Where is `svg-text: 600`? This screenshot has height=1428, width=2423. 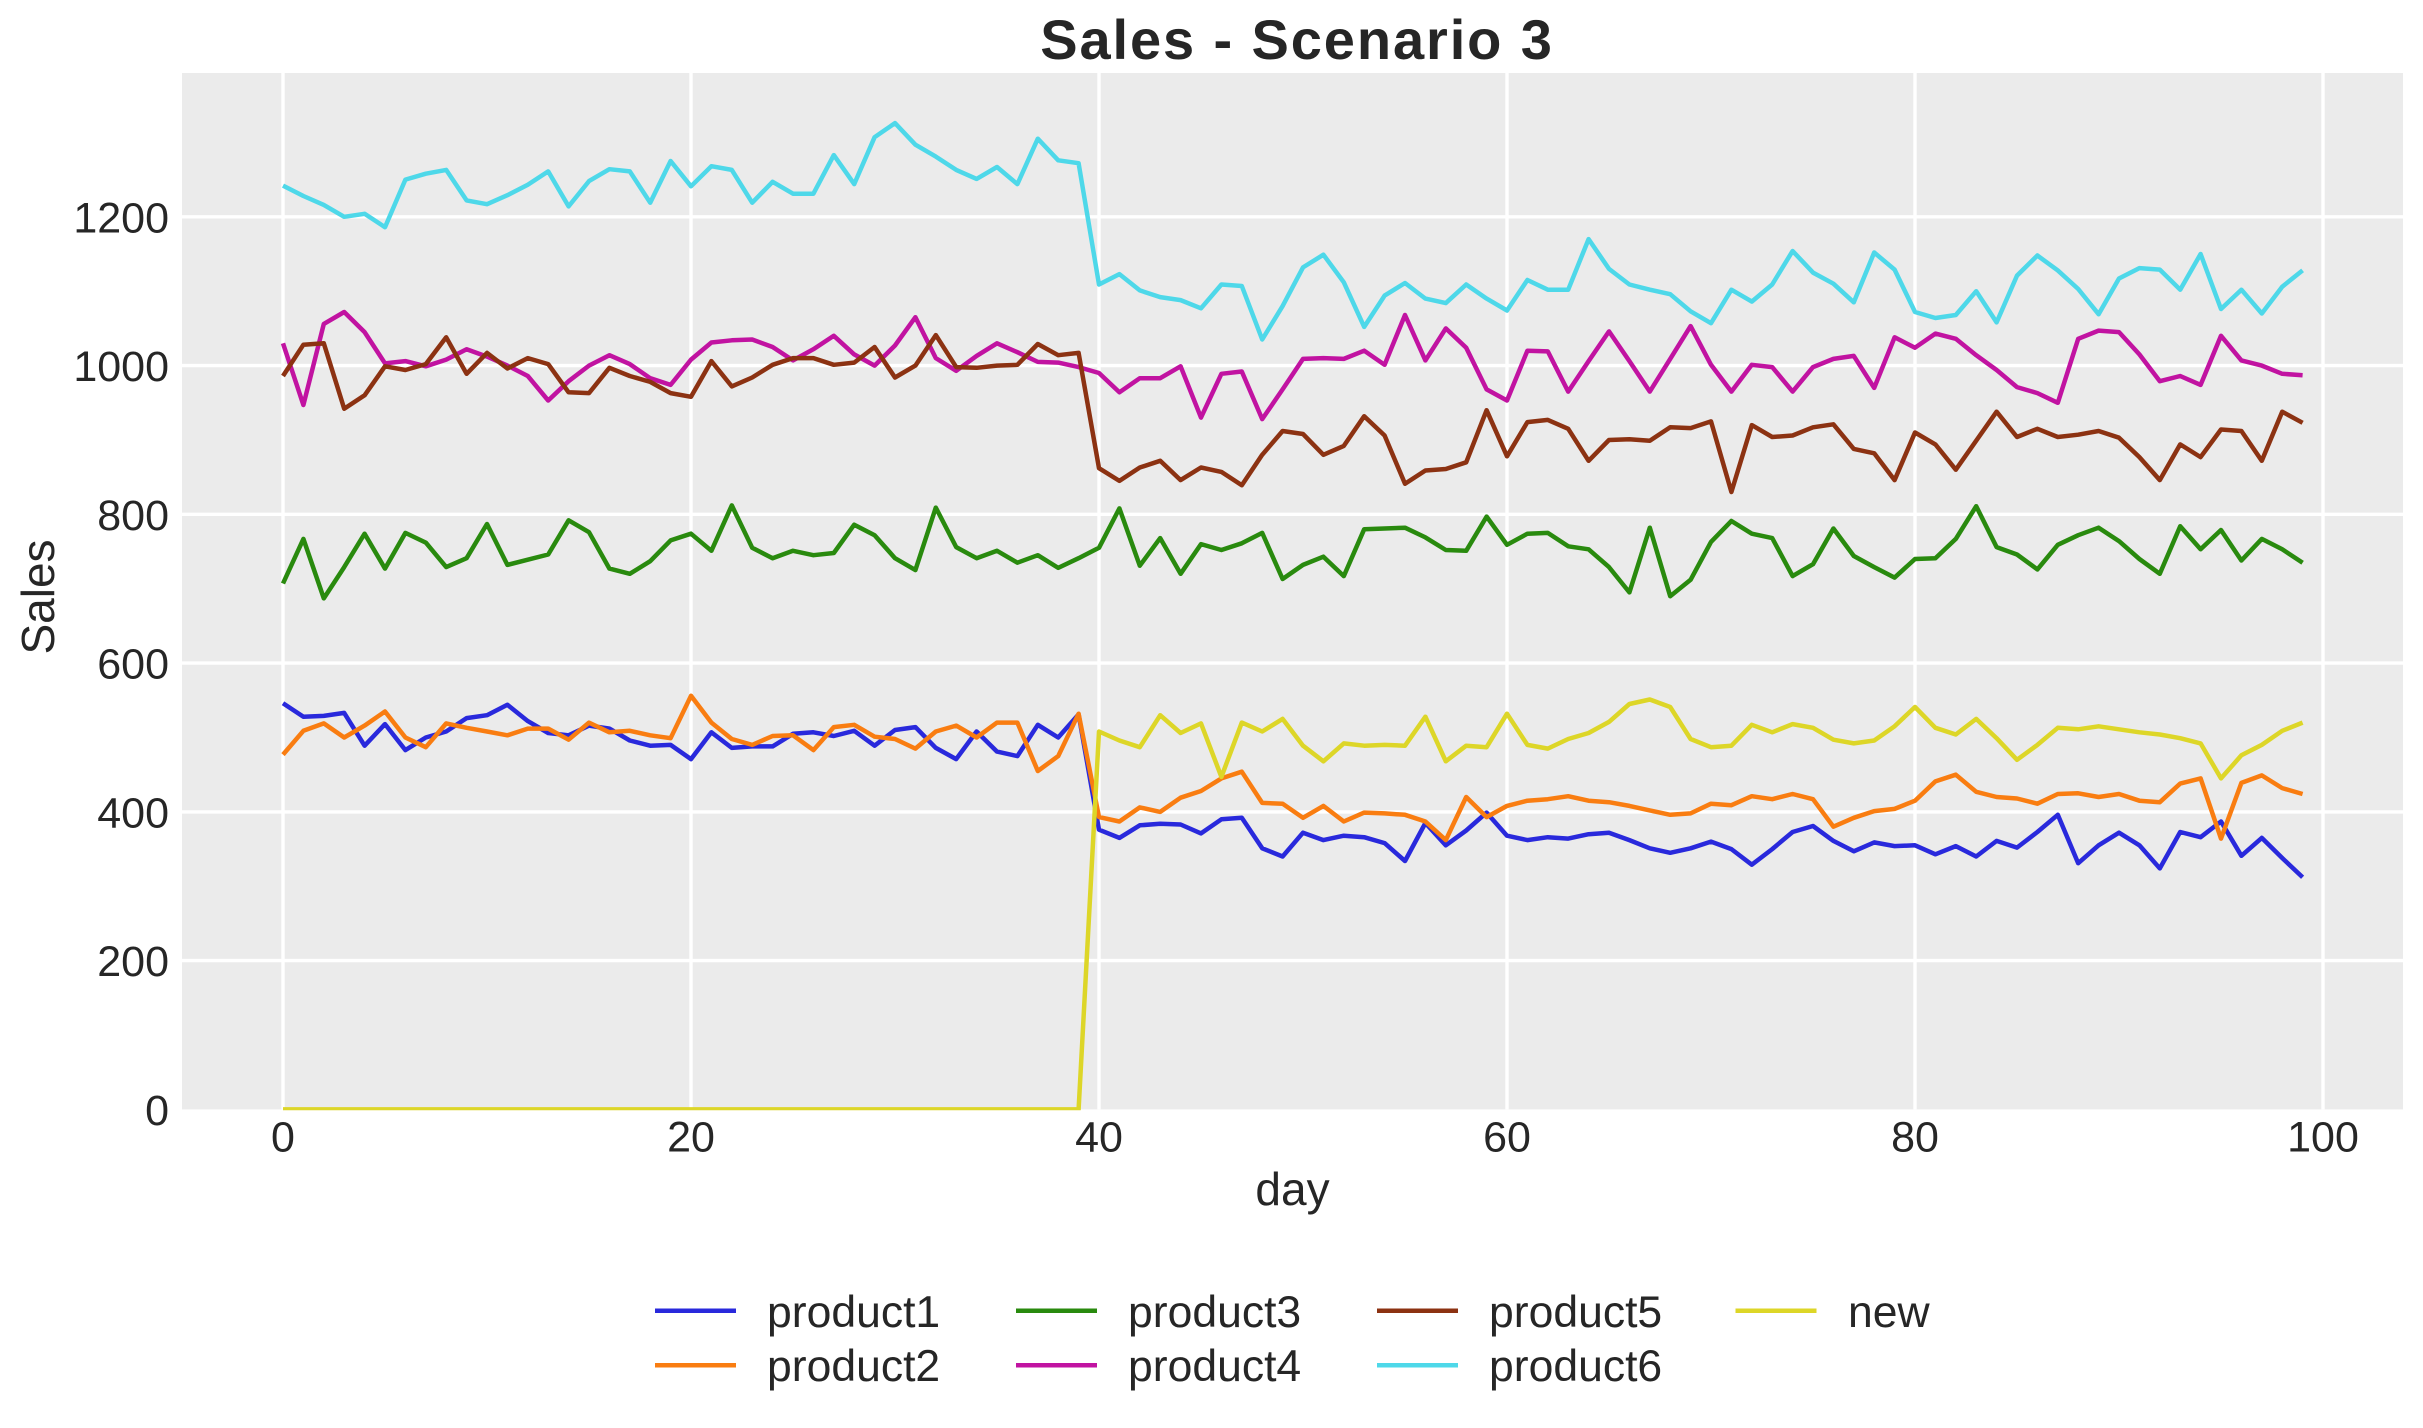 svg-text: 600 is located at coordinates (133, 665).